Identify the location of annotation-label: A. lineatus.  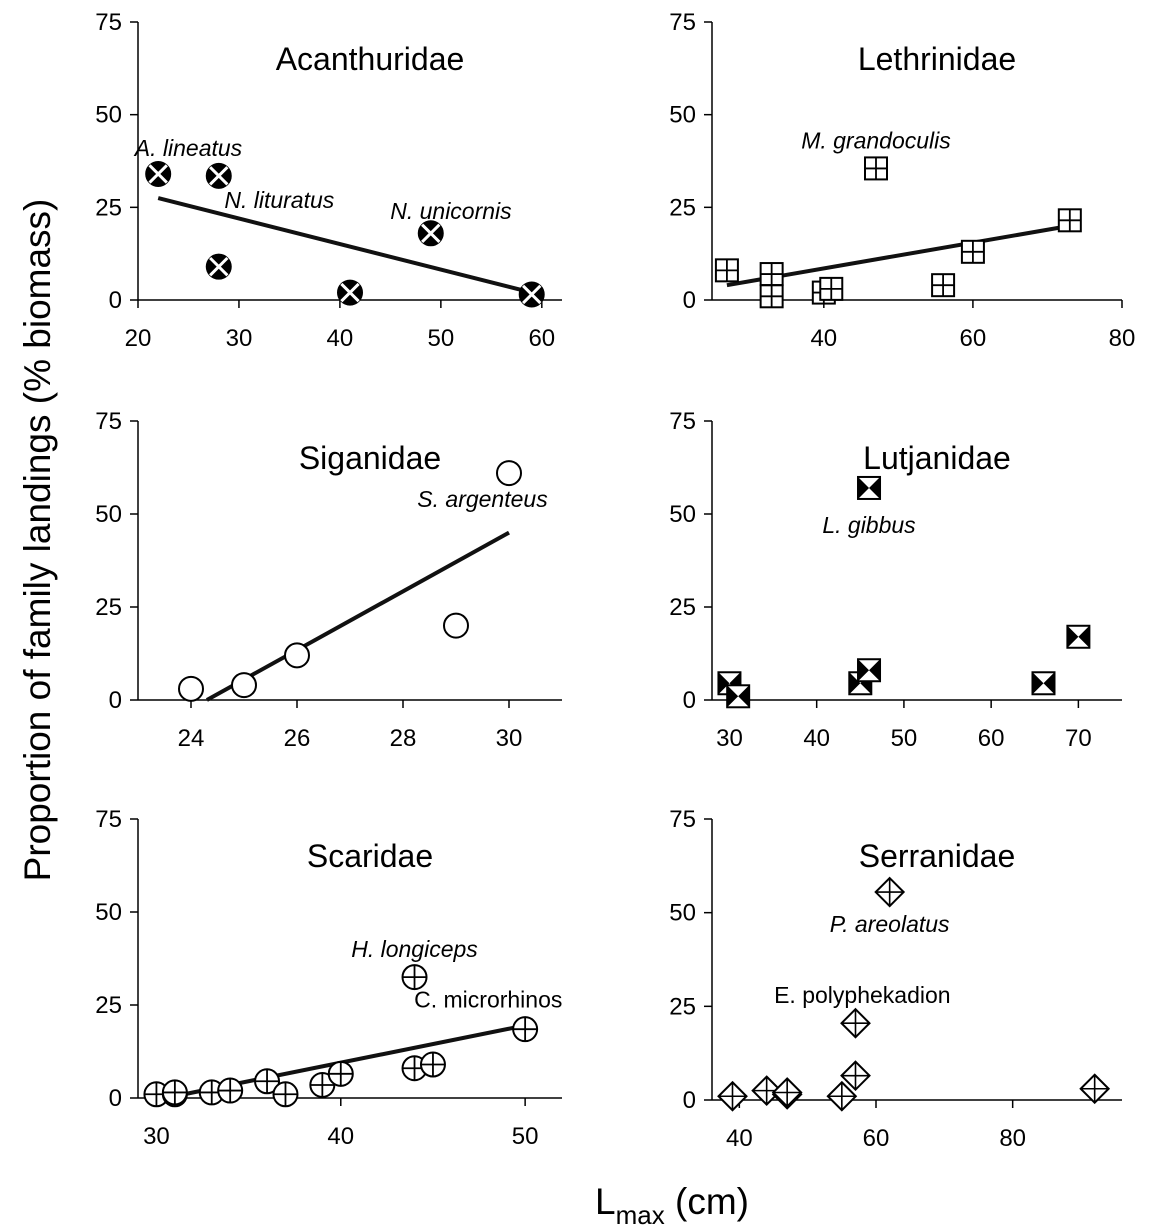
(188, 148).